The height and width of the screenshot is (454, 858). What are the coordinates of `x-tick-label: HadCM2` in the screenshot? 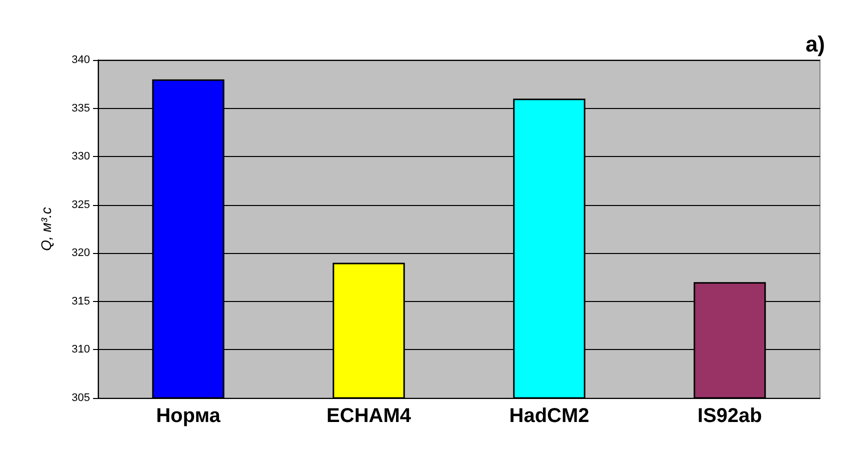 It's located at (549, 416).